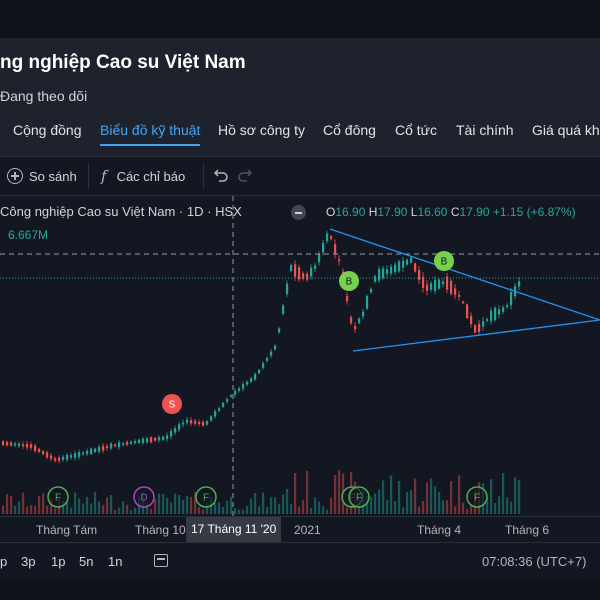 The image size is (600, 600). Describe the element at coordinates (298, 212) in the screenshot. I see `collapse-legend-button` at that location.